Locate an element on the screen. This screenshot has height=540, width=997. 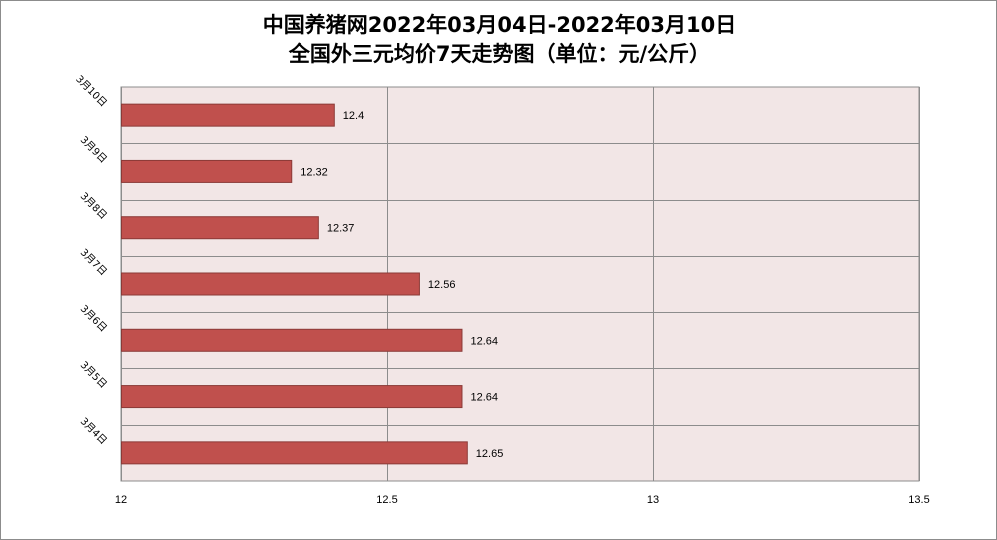
y-tick-label: 3月4日 is located at coordinates (94, 431).